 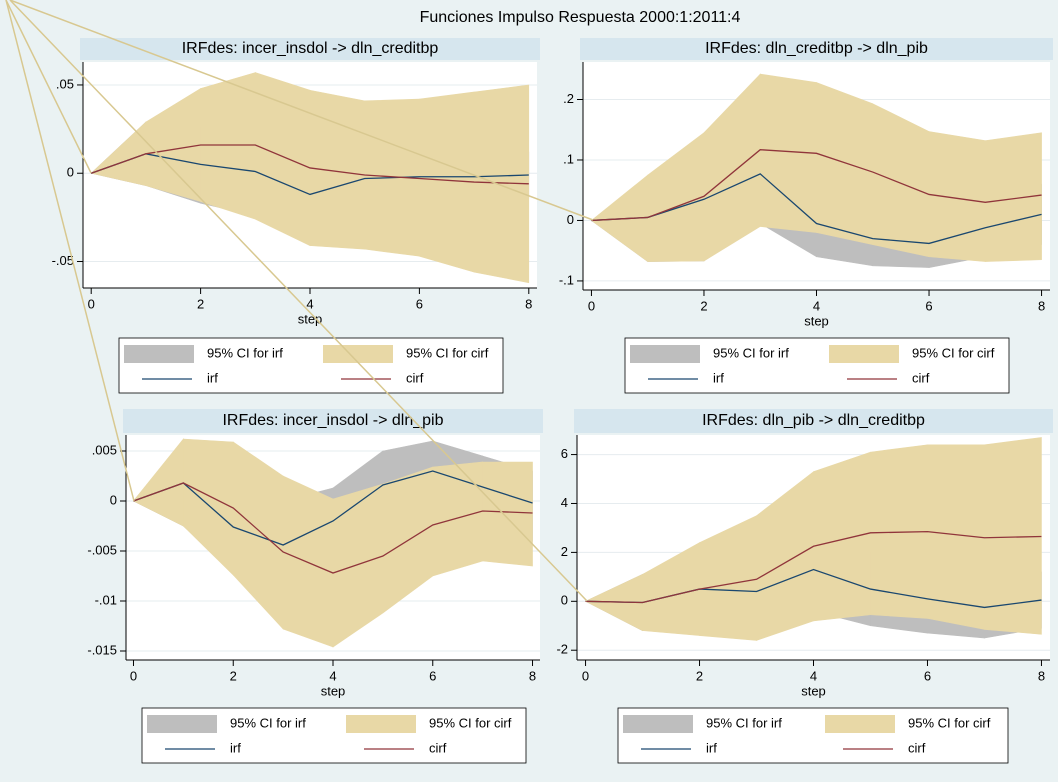 I want to click on panel-title: IRFdes: incer_insdol -> dln_creditbp, so click(x=310, y=48).